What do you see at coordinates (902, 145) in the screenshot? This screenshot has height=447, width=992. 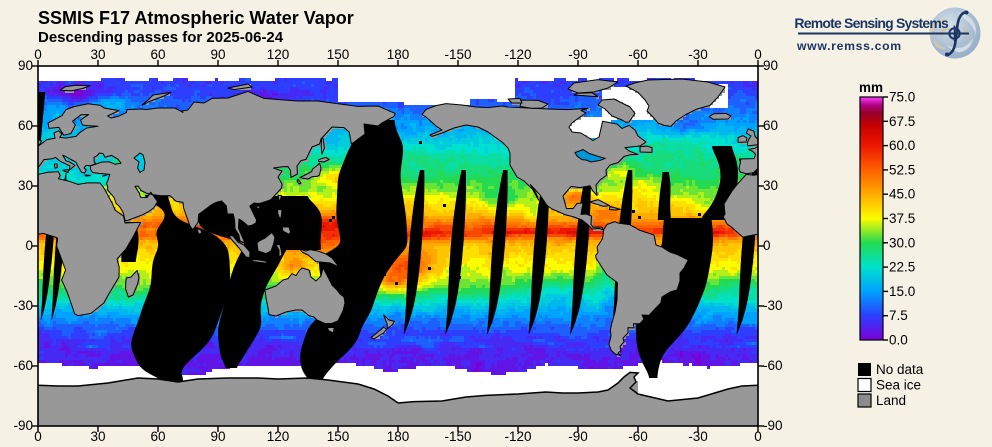 I see `svg-text: 60.0` at bounding box center [902, 145].